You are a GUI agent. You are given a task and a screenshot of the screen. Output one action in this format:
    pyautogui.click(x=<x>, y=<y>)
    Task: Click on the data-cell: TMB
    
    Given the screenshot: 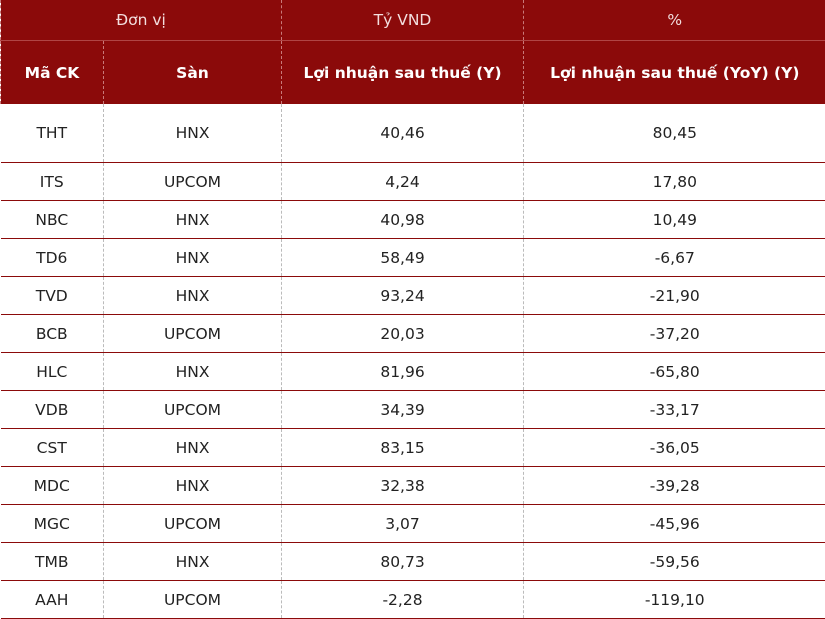 What is the action you would take?
    pyautogui.click(x=52, y=561)
    